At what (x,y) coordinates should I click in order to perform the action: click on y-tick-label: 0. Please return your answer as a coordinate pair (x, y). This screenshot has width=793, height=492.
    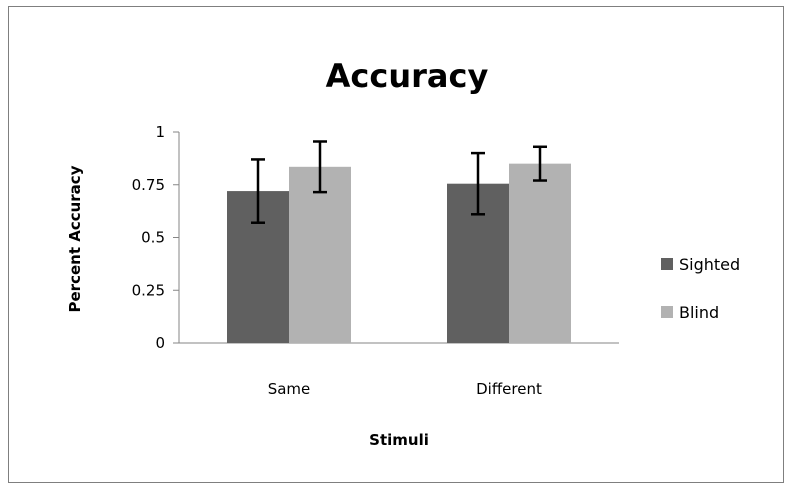
    Looking at the image, I should click on (160, 343).